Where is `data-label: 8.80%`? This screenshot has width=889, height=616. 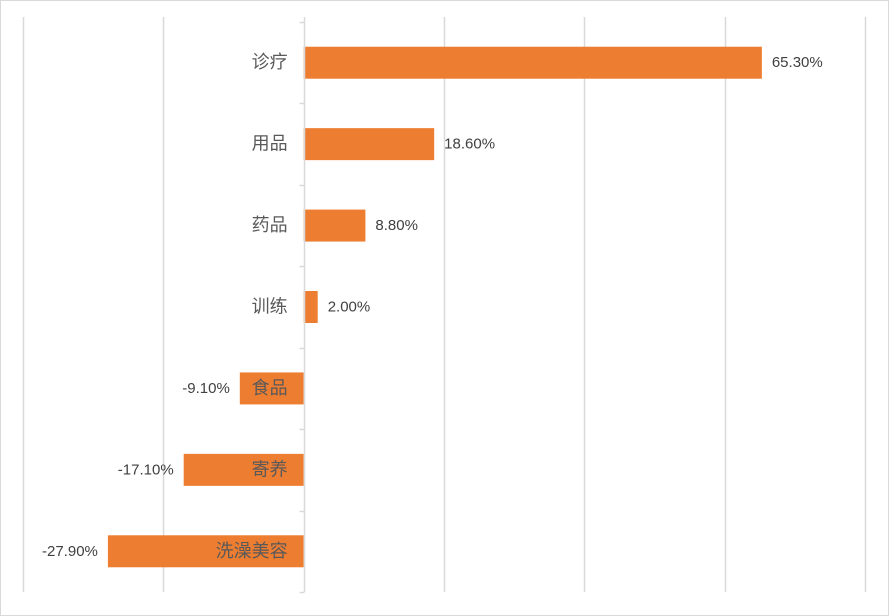
data-label: 8.80% is located at coordinates (396, 225).